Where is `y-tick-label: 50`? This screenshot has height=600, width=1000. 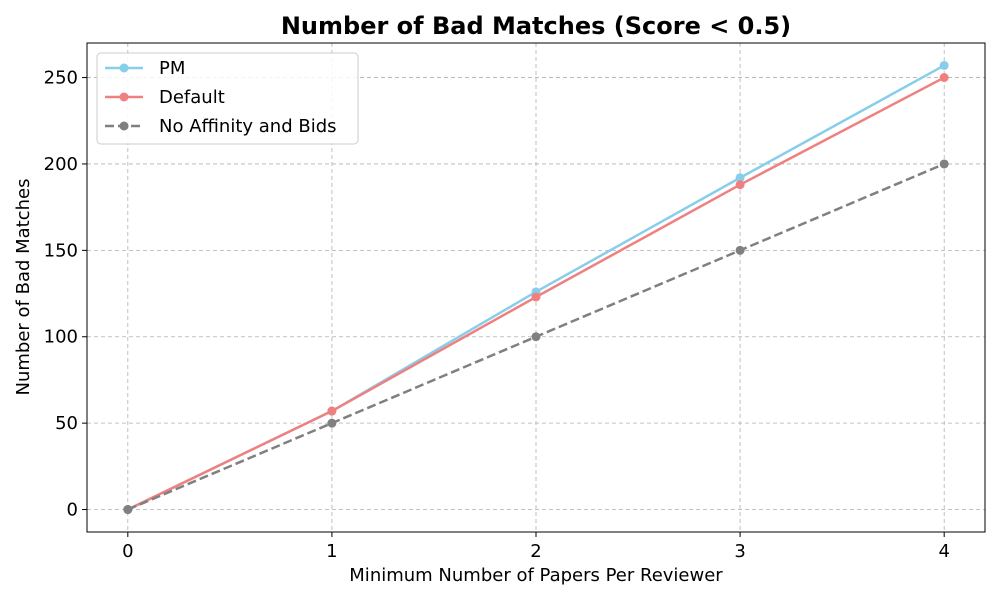
y-tick-label: 50 is located at coordinates (66, 423).